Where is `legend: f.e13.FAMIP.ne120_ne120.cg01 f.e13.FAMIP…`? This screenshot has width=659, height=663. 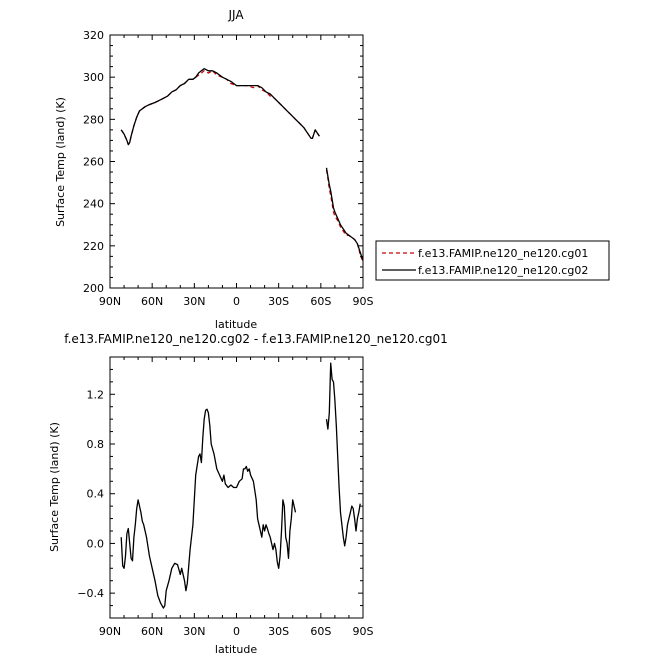
legend: f.e13.FAMIP.ne120_ne120.cg01 f.e13.FAMIP… is located at coordinates (492, 260).